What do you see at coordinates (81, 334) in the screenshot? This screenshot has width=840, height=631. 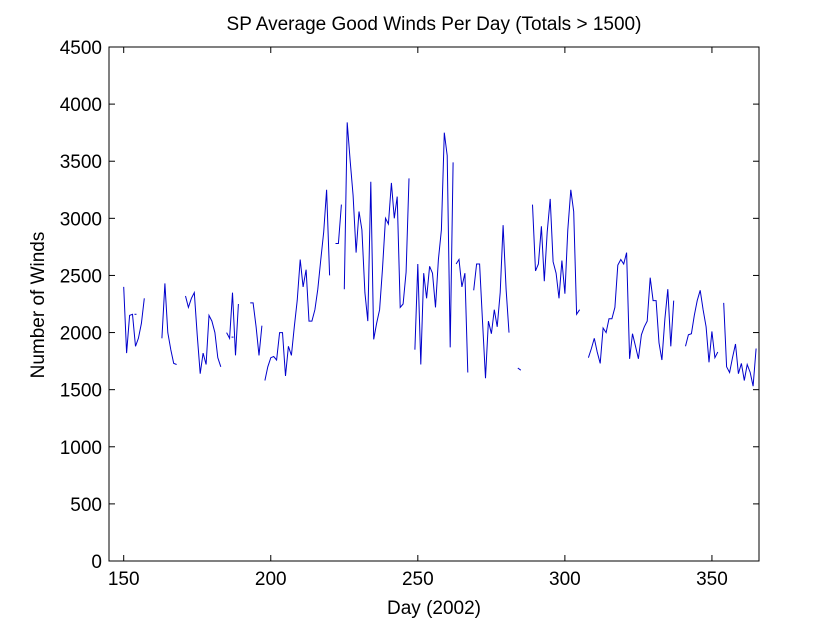 I see `y-tick-label: 2000` at bounding box center [81, 334].